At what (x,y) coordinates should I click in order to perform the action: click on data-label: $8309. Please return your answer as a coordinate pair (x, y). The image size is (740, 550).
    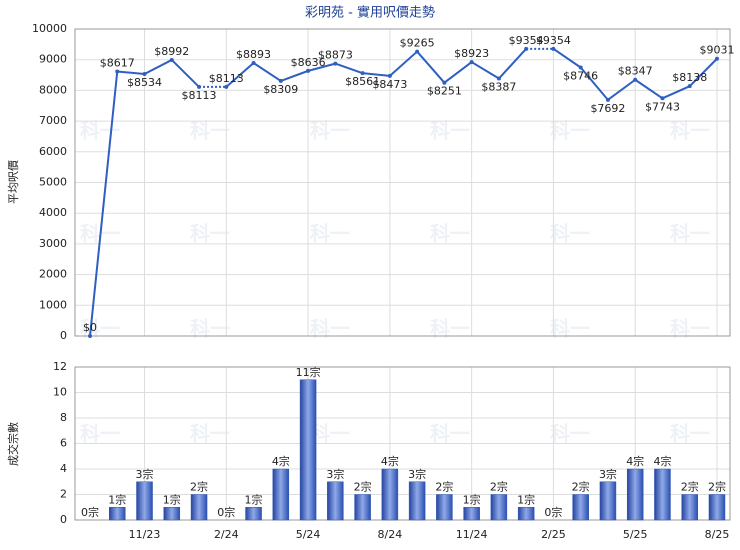
    Looking at the image, I should click on (280, 89).